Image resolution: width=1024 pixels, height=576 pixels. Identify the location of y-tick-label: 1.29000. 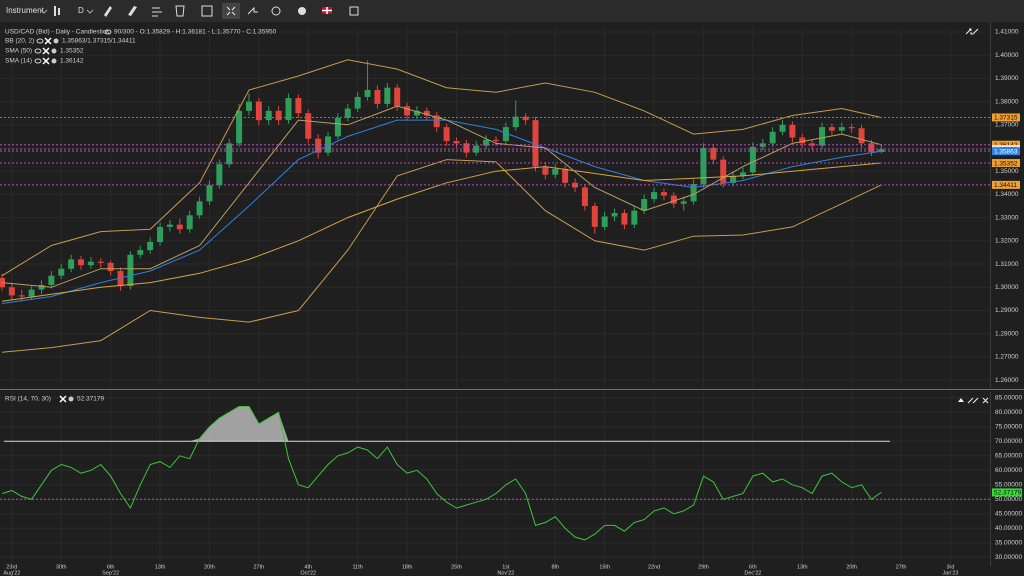
(1007, 310).